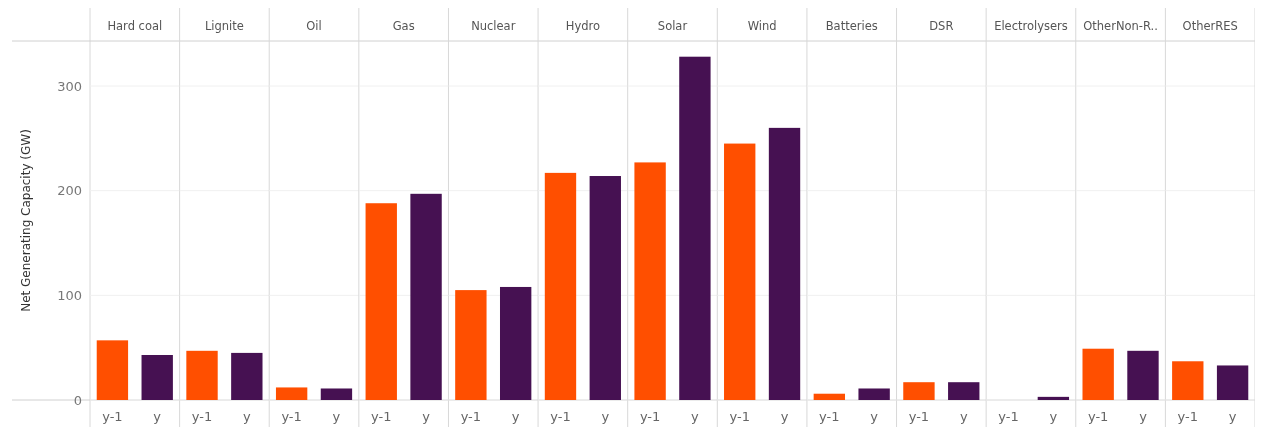 Image resolution: width=1263 pixels, height=427 pixels. What do you see at coordinates (135, 26) in the screenshot?
I see `chart-title: Hard coal` at bounding box center [135, 26].